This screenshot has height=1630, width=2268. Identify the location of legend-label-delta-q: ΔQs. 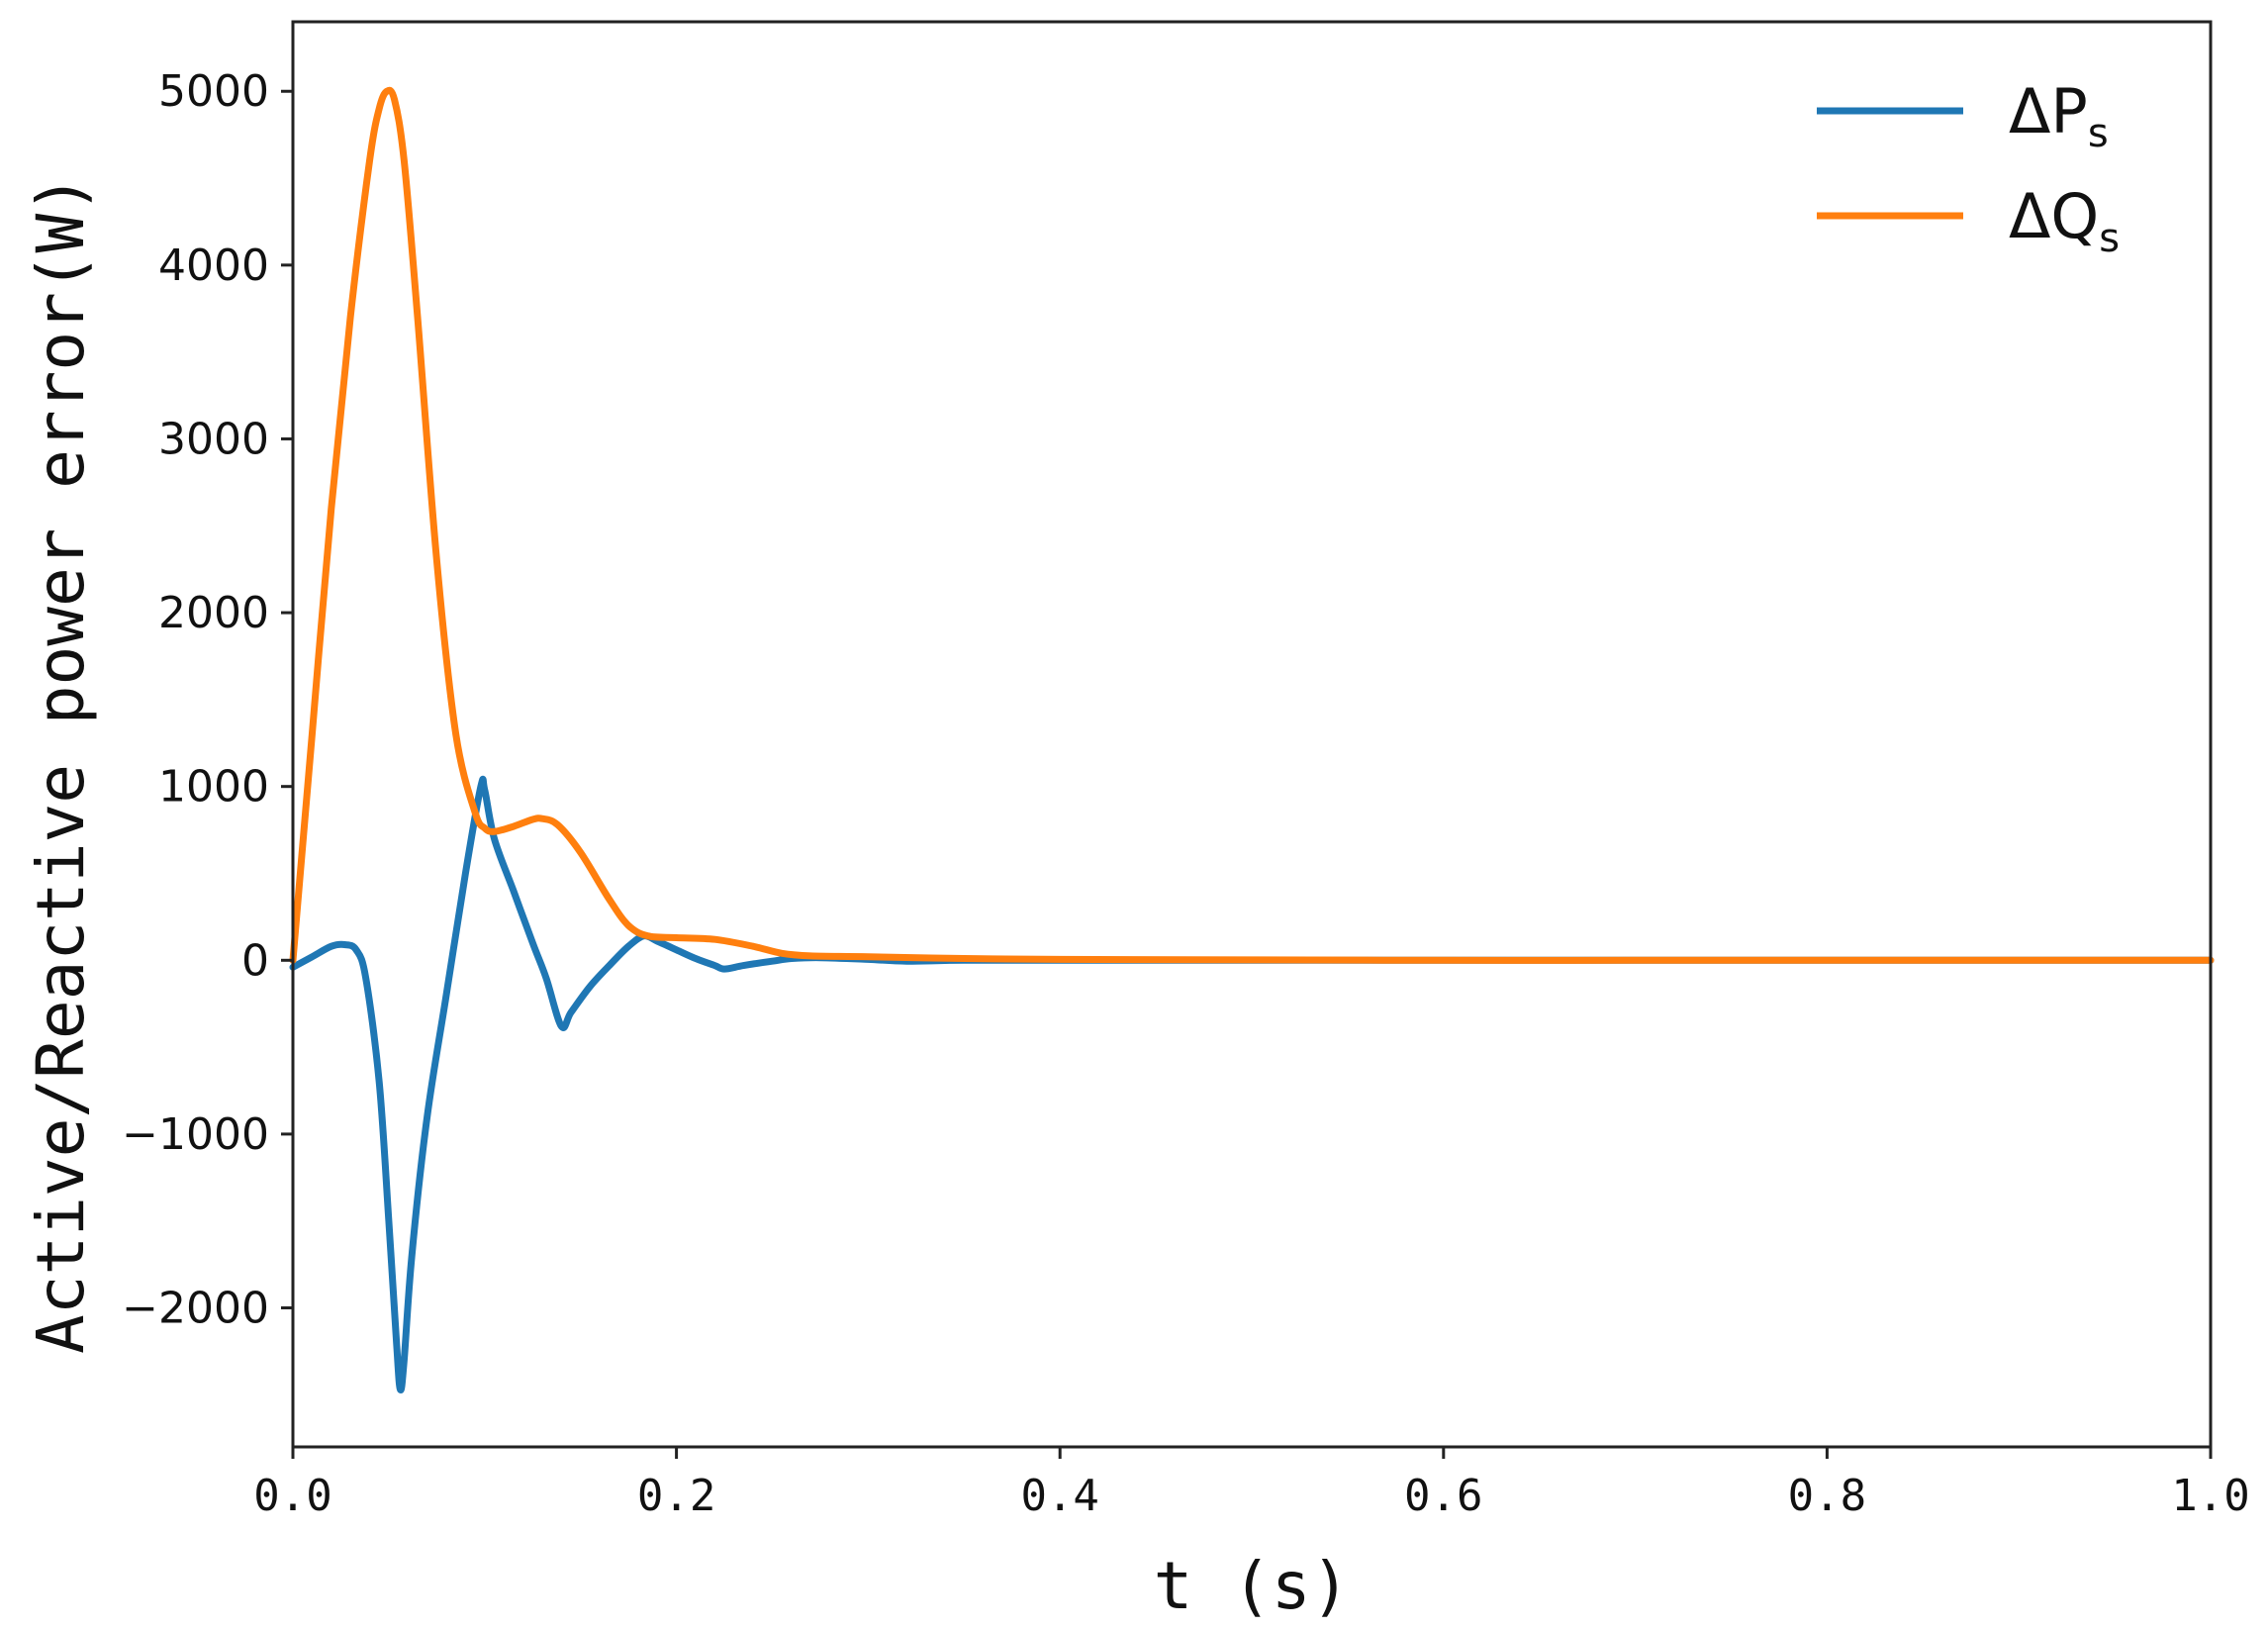
(2065, 220).